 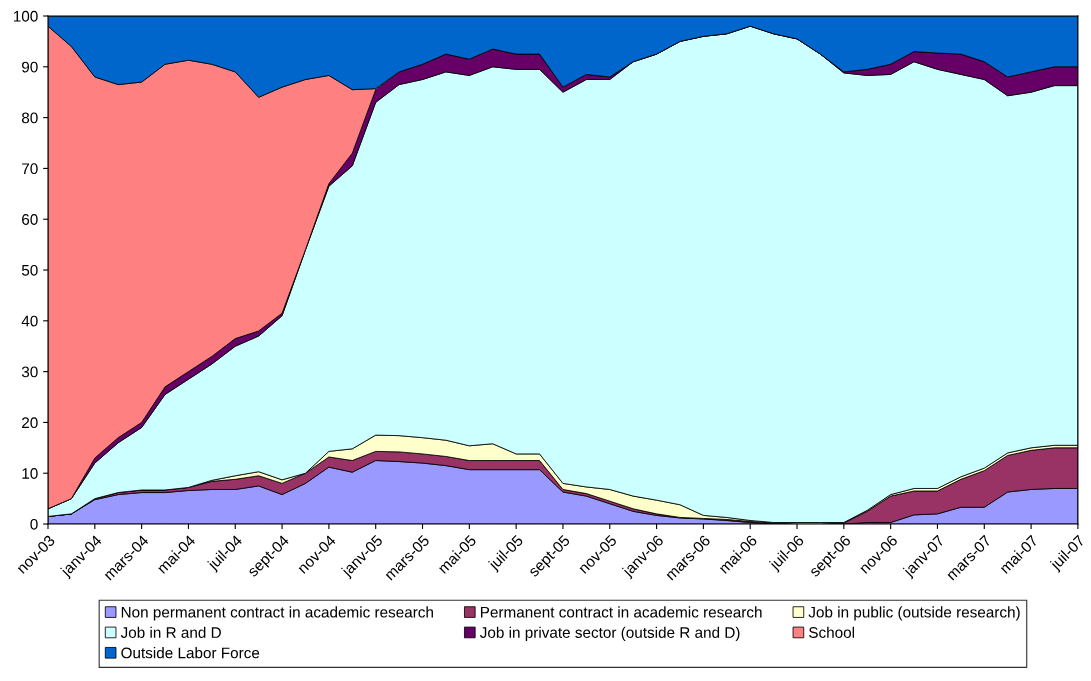 I want to click on y-tick-label: 50, so click(x=29, y=270).